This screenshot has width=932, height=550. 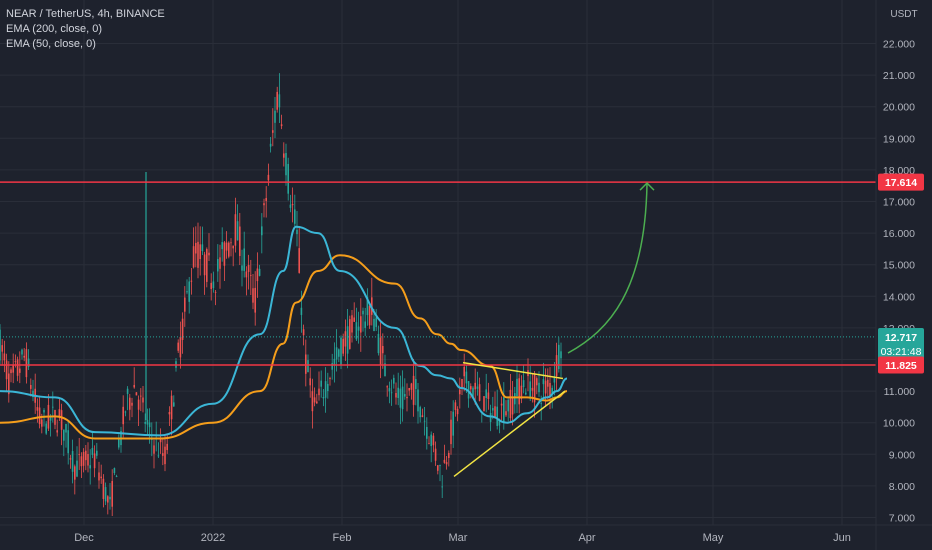 What do you see at coordinates (902, 455) in the screenshot?
I see `price-tick-label: 9.000` at bounding box center [902, 455].